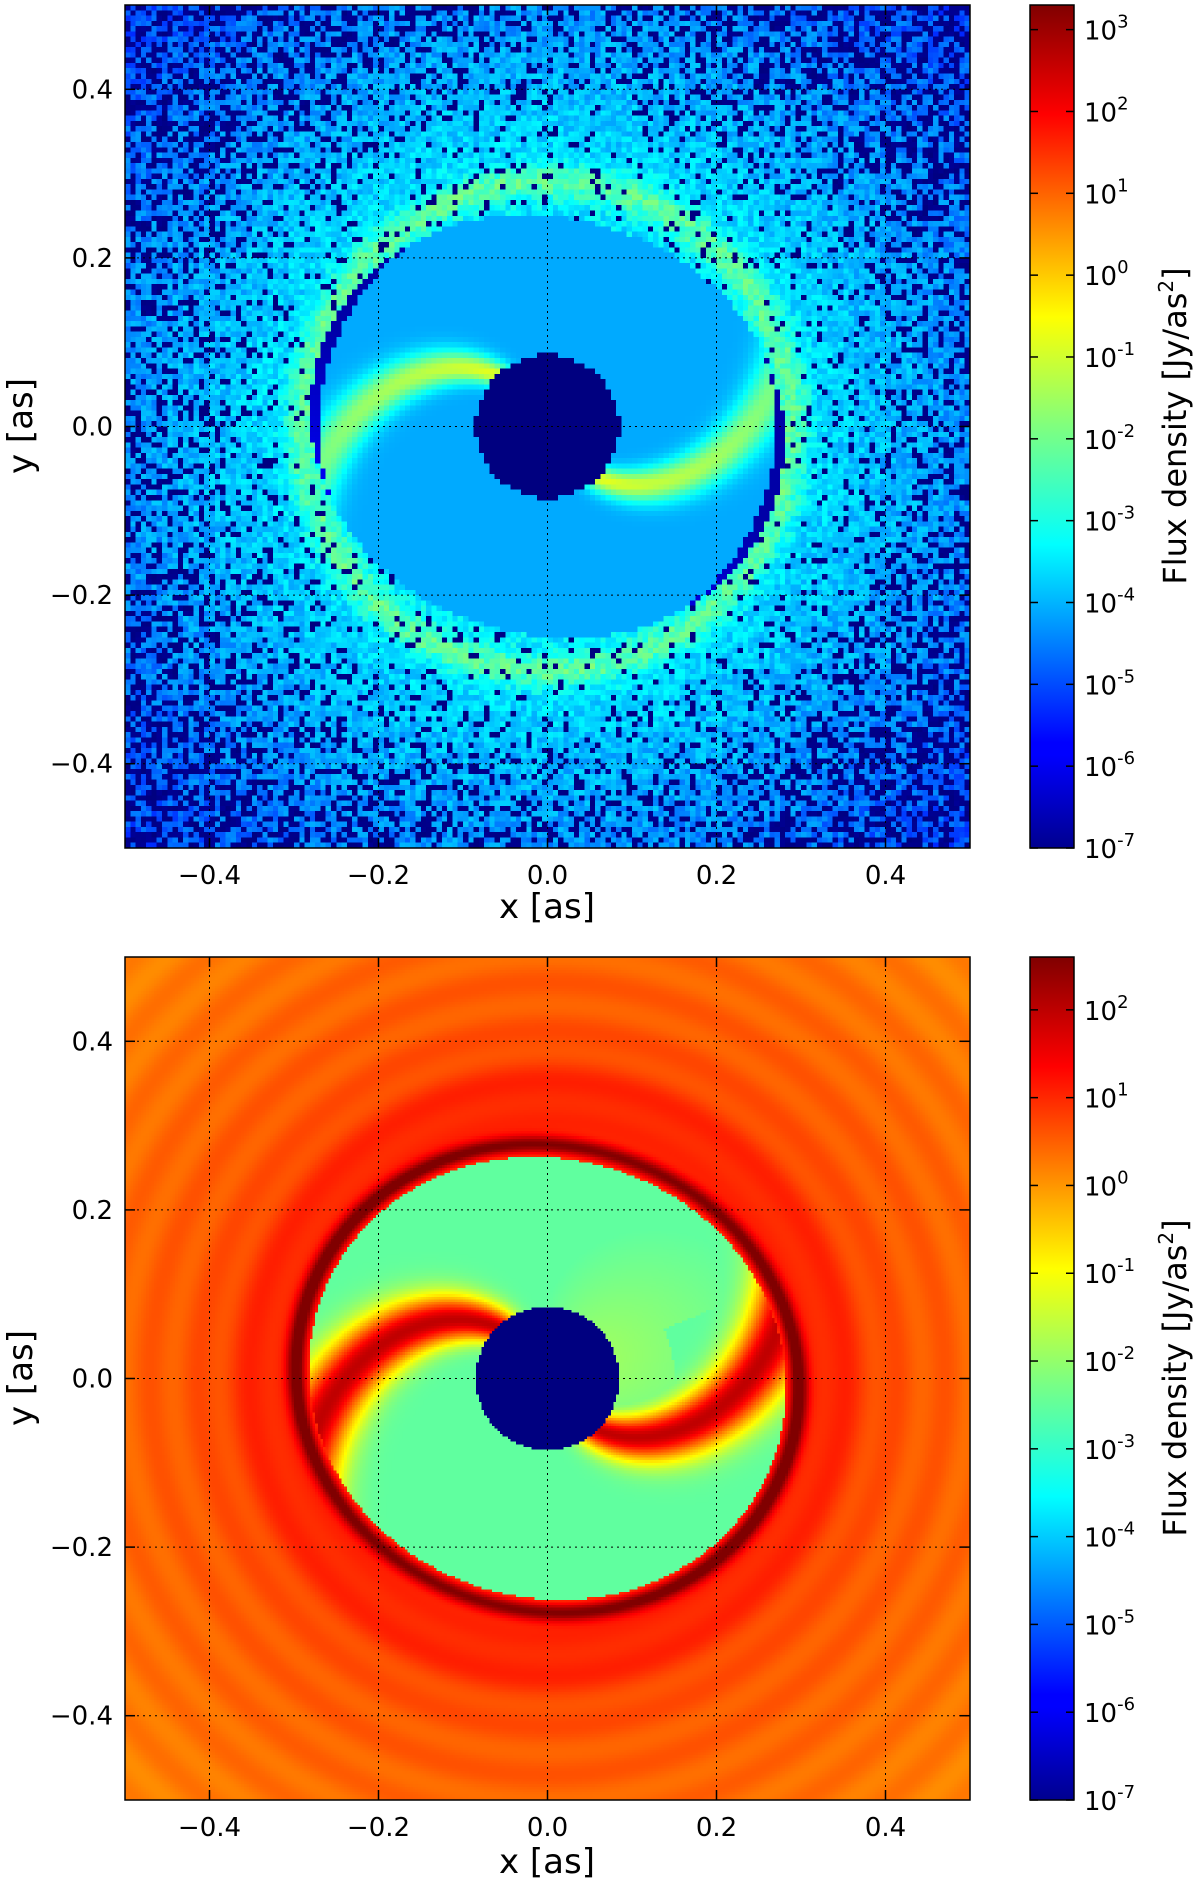 The width and height of the screenshot is (1200, 1887). Describe the element at coordinates (1052, 1378) in the screenshot. I see `colorbar-bar-bottom` at that location.